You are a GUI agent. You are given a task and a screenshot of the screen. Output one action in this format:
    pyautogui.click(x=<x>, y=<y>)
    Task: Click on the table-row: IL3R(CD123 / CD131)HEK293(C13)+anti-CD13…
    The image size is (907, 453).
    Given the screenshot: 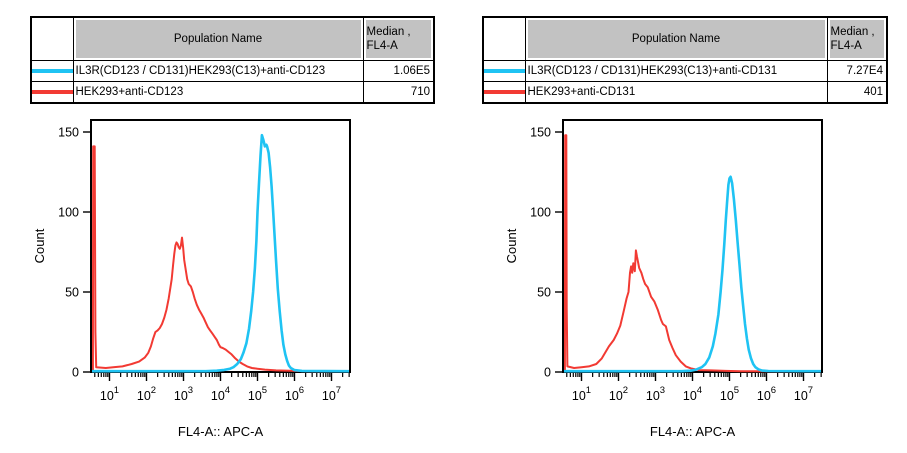 What is the action you would take?
    pyautogui.click(x=685, y=71)
    